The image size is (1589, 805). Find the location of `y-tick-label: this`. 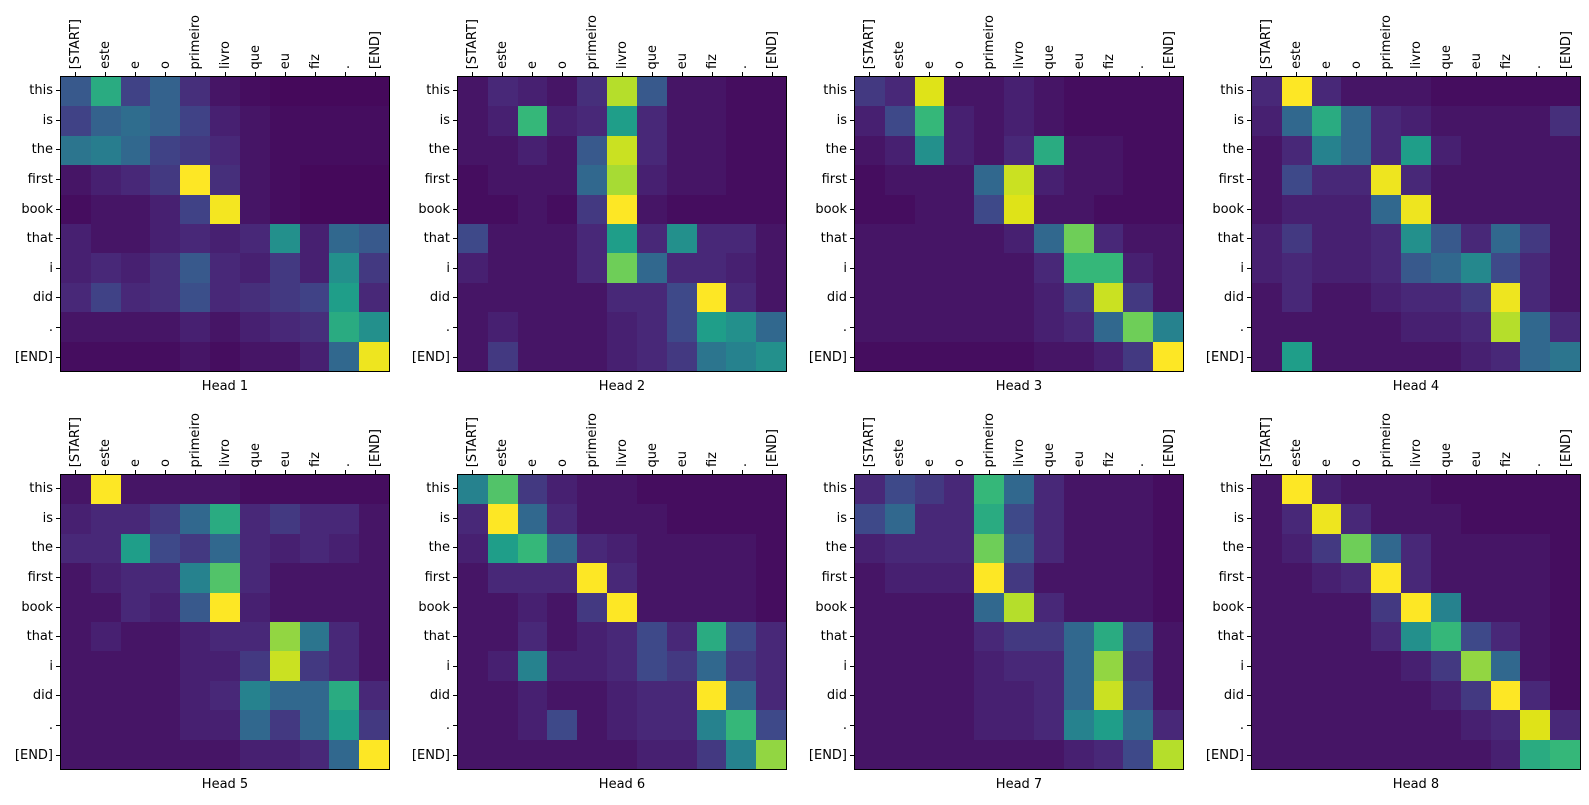

y-tick-label: this is located at coordinates (1232, 91).